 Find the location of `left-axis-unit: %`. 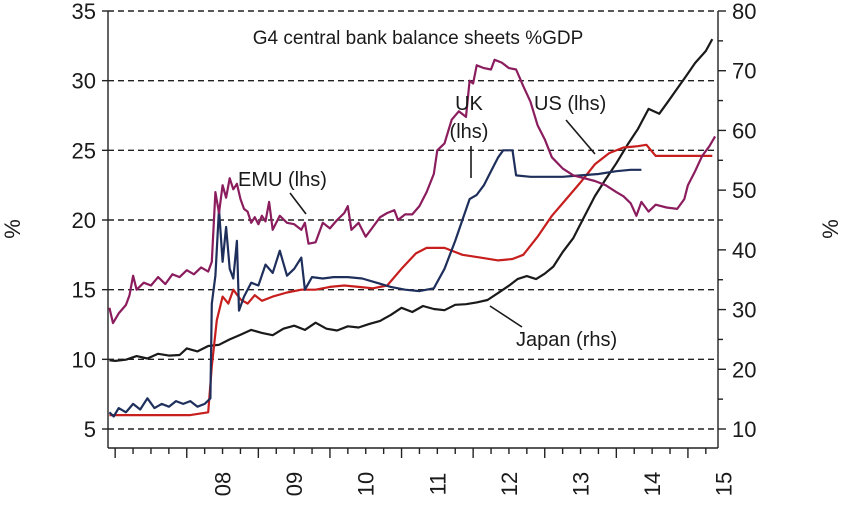

left-axis-unit: % is located at coordinates (12, 229).